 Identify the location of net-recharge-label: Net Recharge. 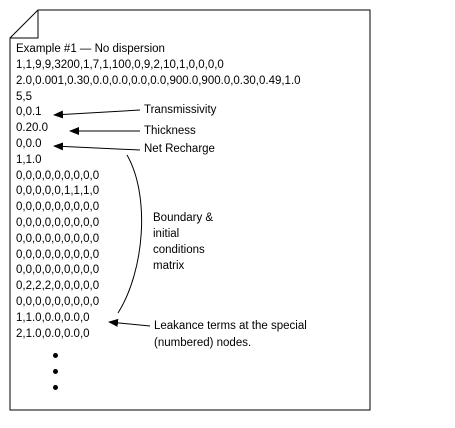
(179, 149).